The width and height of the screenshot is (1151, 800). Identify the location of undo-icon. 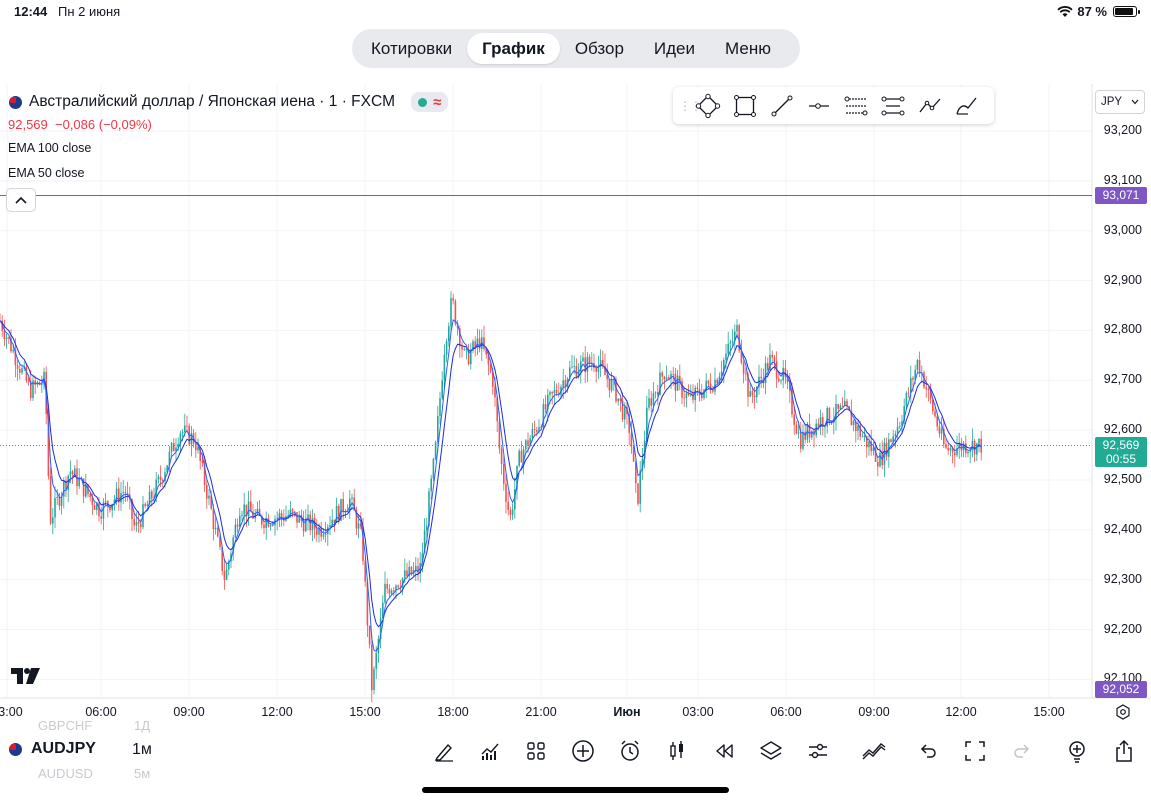
(928, 751).